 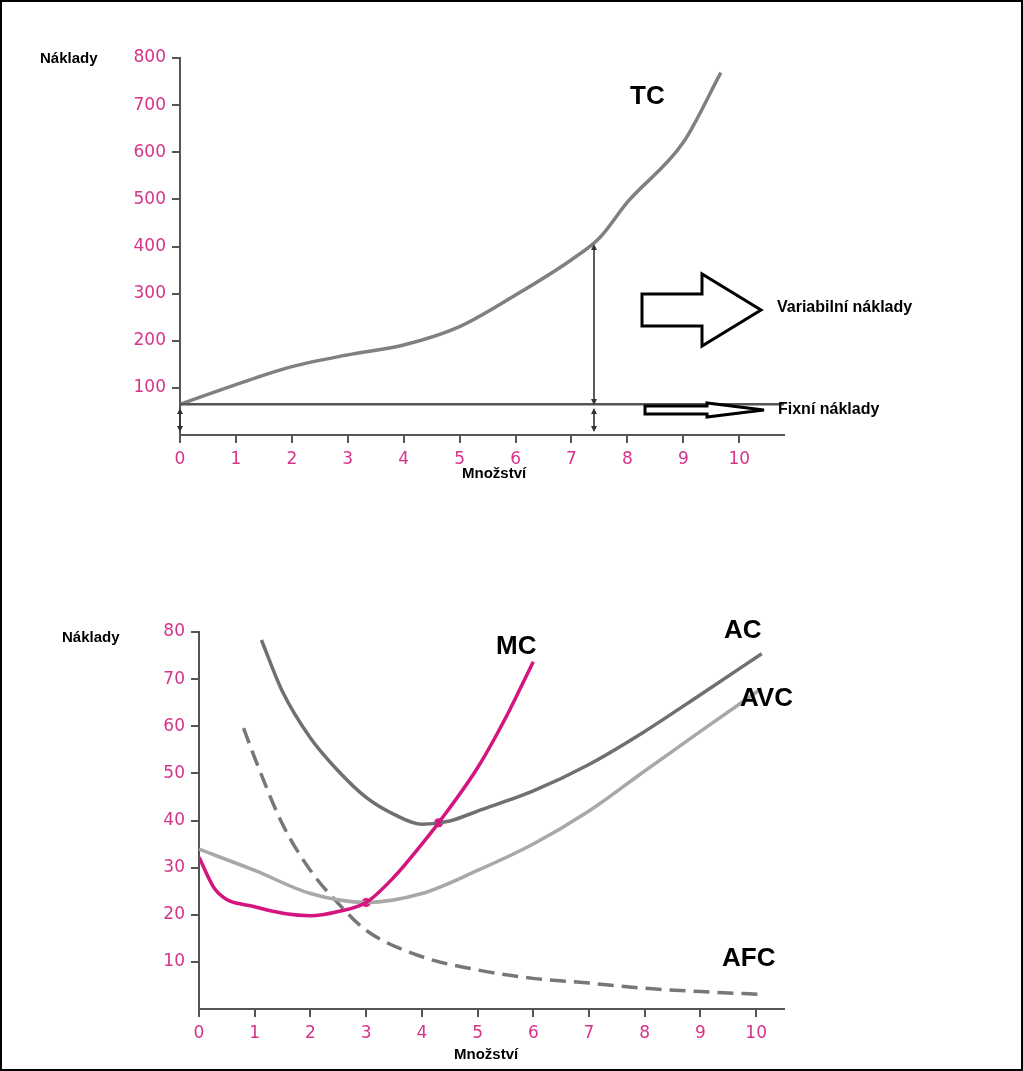 What do you see at coordinates (743, 629) in the screenshot?
I see `series-label: AC` at bounding box center [743, 629].